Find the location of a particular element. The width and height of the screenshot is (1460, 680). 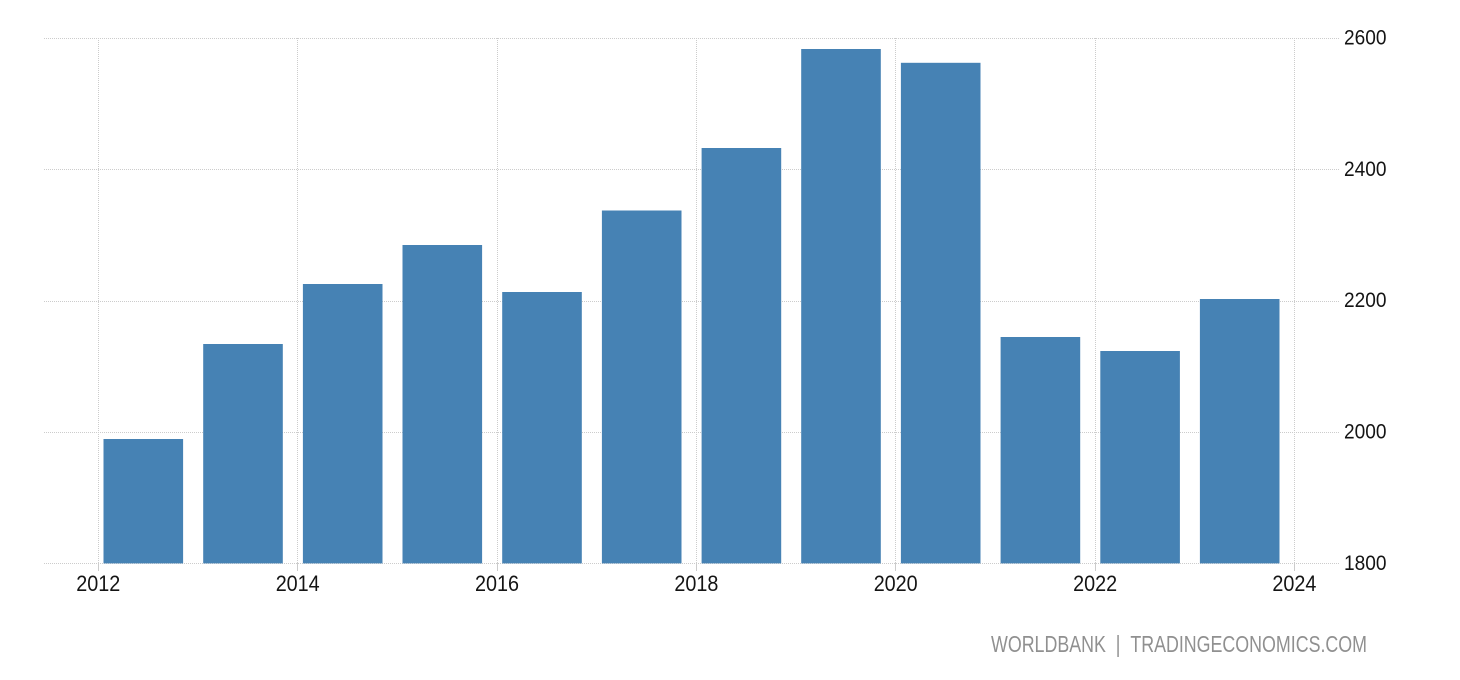

svg-text: 2000 is located at coordinates (1365, 432).